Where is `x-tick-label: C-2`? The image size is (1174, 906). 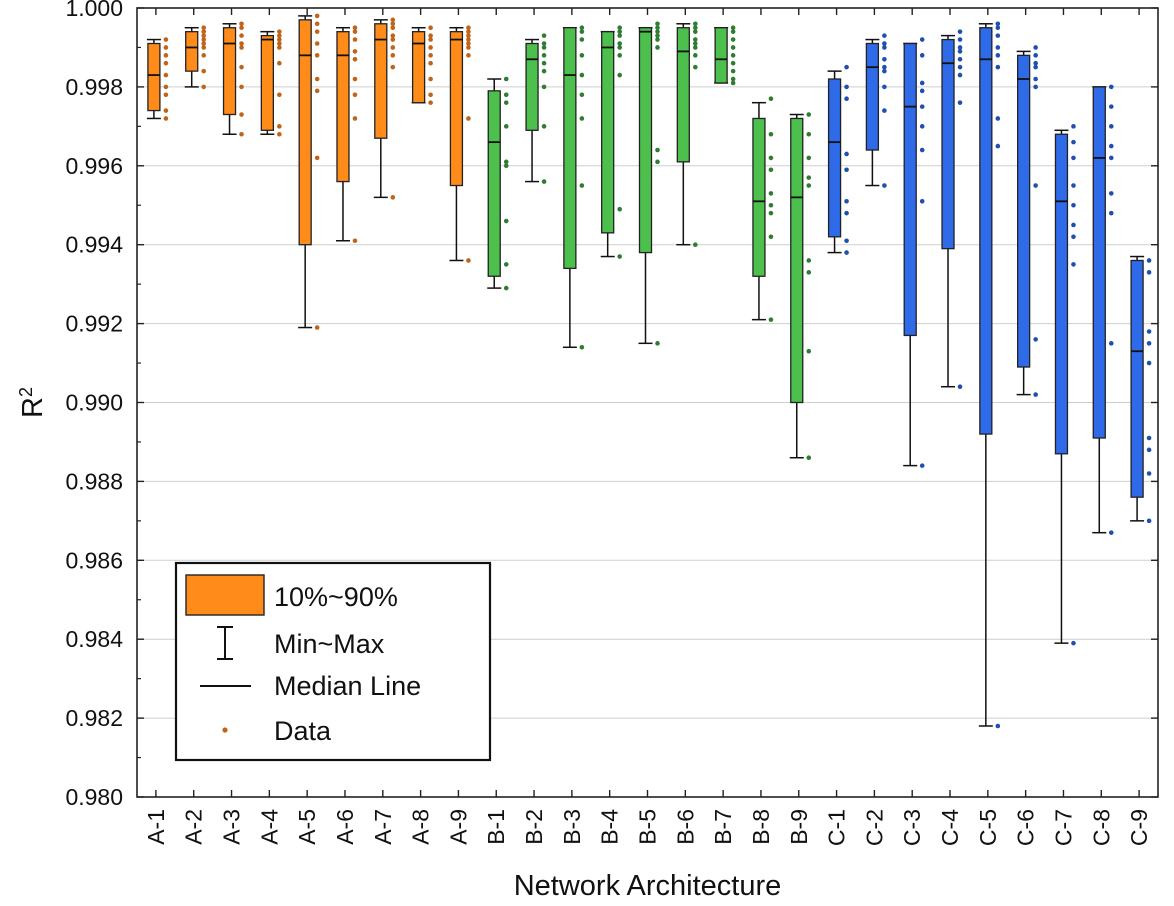
x-tick-label: C-2 is located at coordinates (874, 827).